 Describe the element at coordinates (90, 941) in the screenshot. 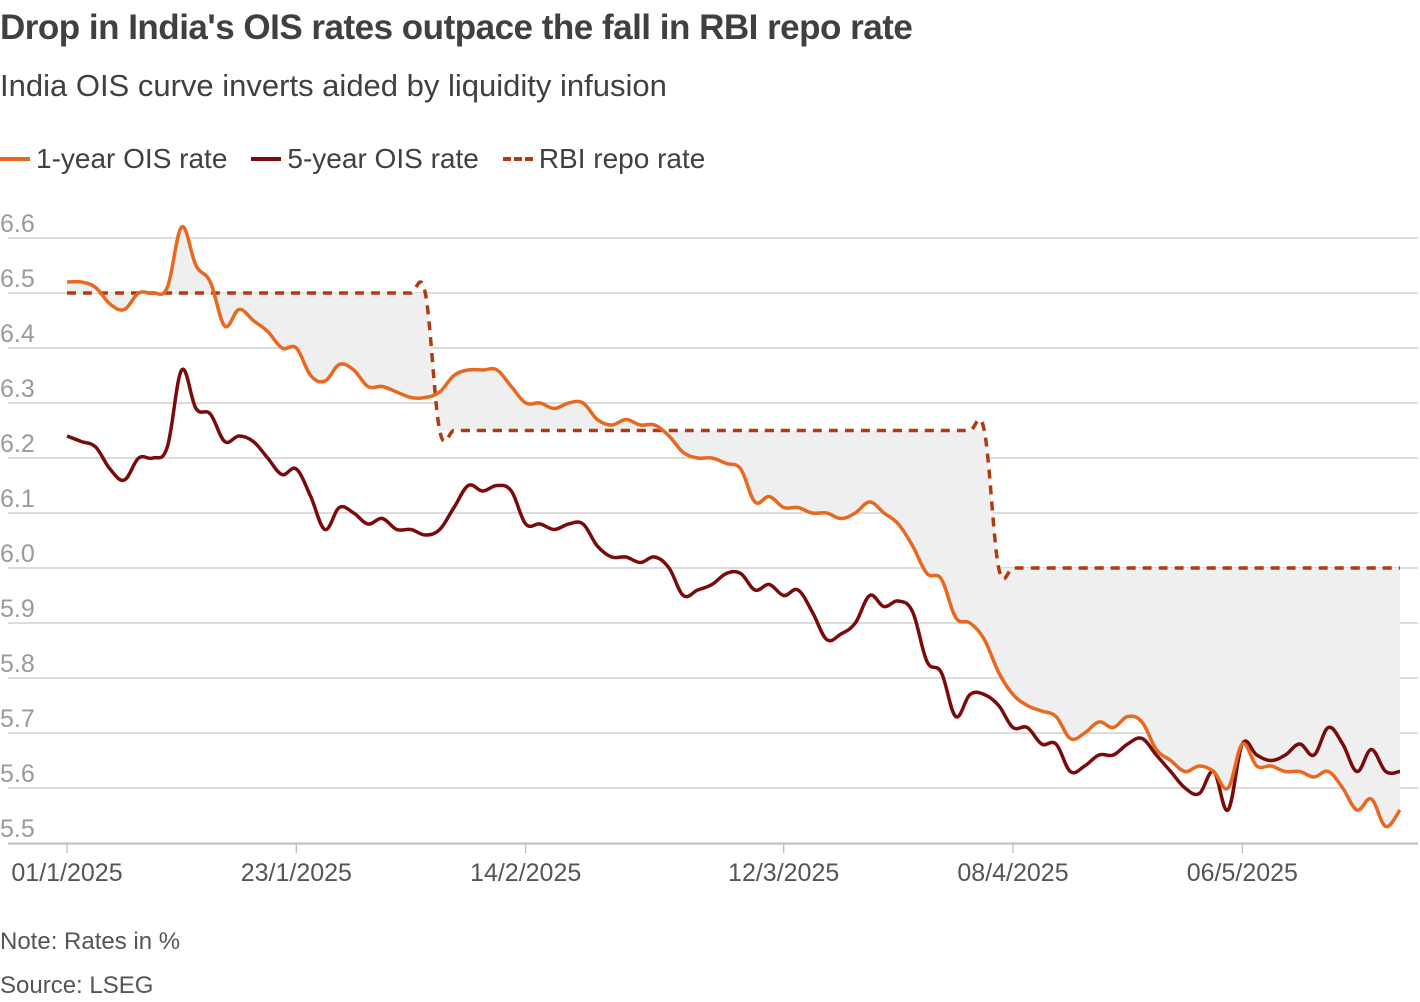

I see `footnote: Note: Rates in %` at that location.